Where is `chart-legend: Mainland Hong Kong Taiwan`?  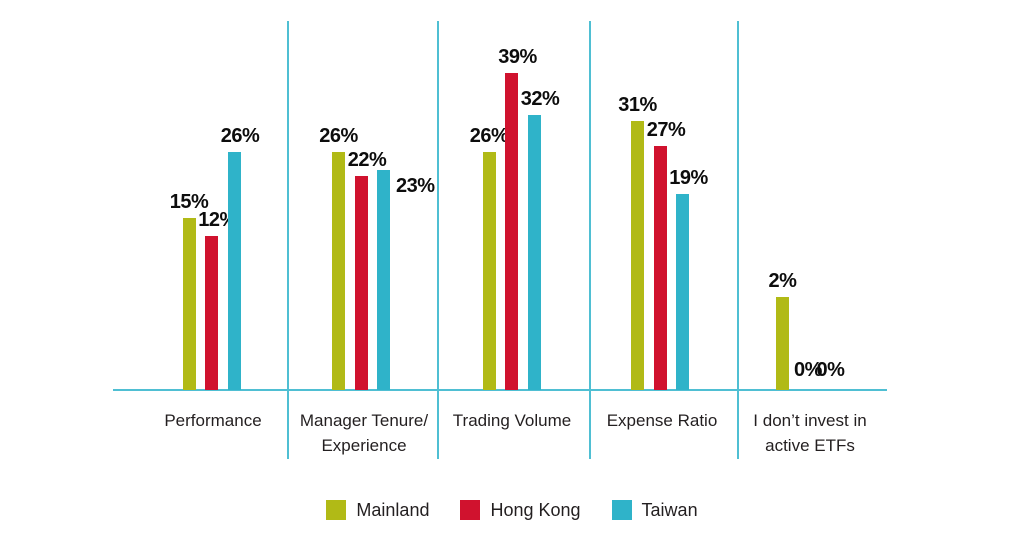 chart-legend: Mainland Hong Kong Taiwan is located at coordinates (512, 510).